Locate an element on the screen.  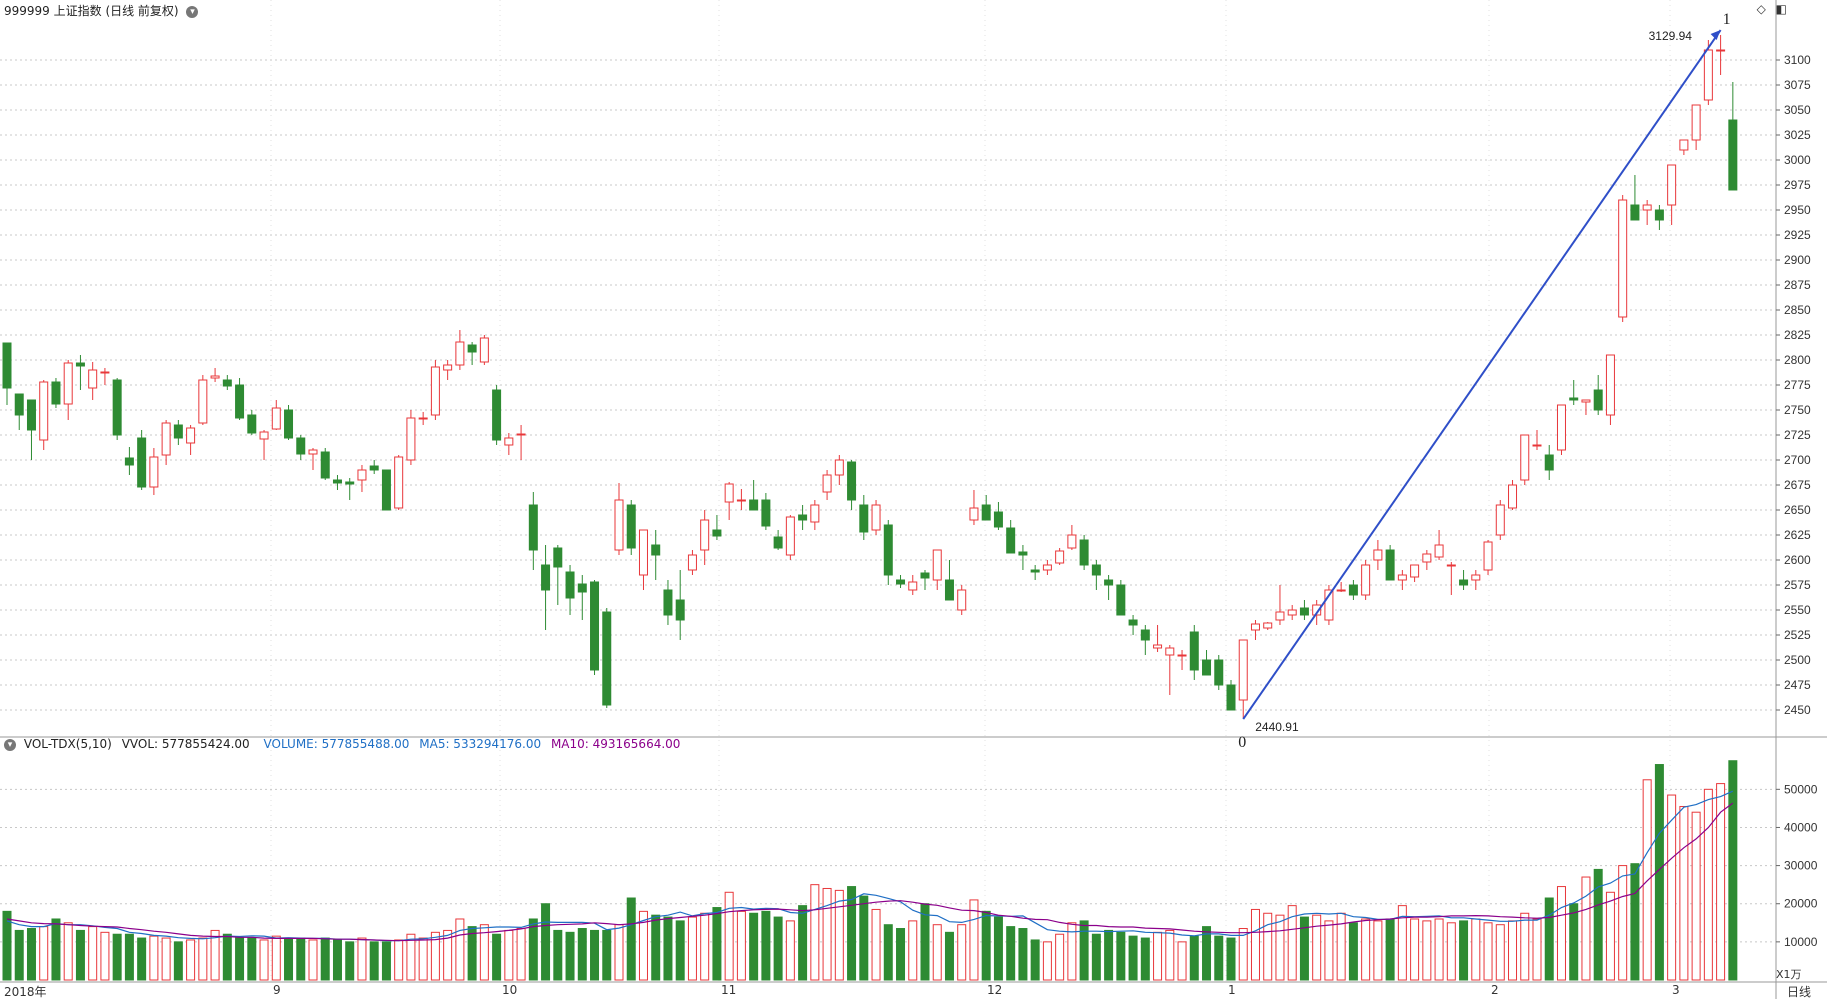
diamond-icon: ◇ is located at coordinates (1761, 9).